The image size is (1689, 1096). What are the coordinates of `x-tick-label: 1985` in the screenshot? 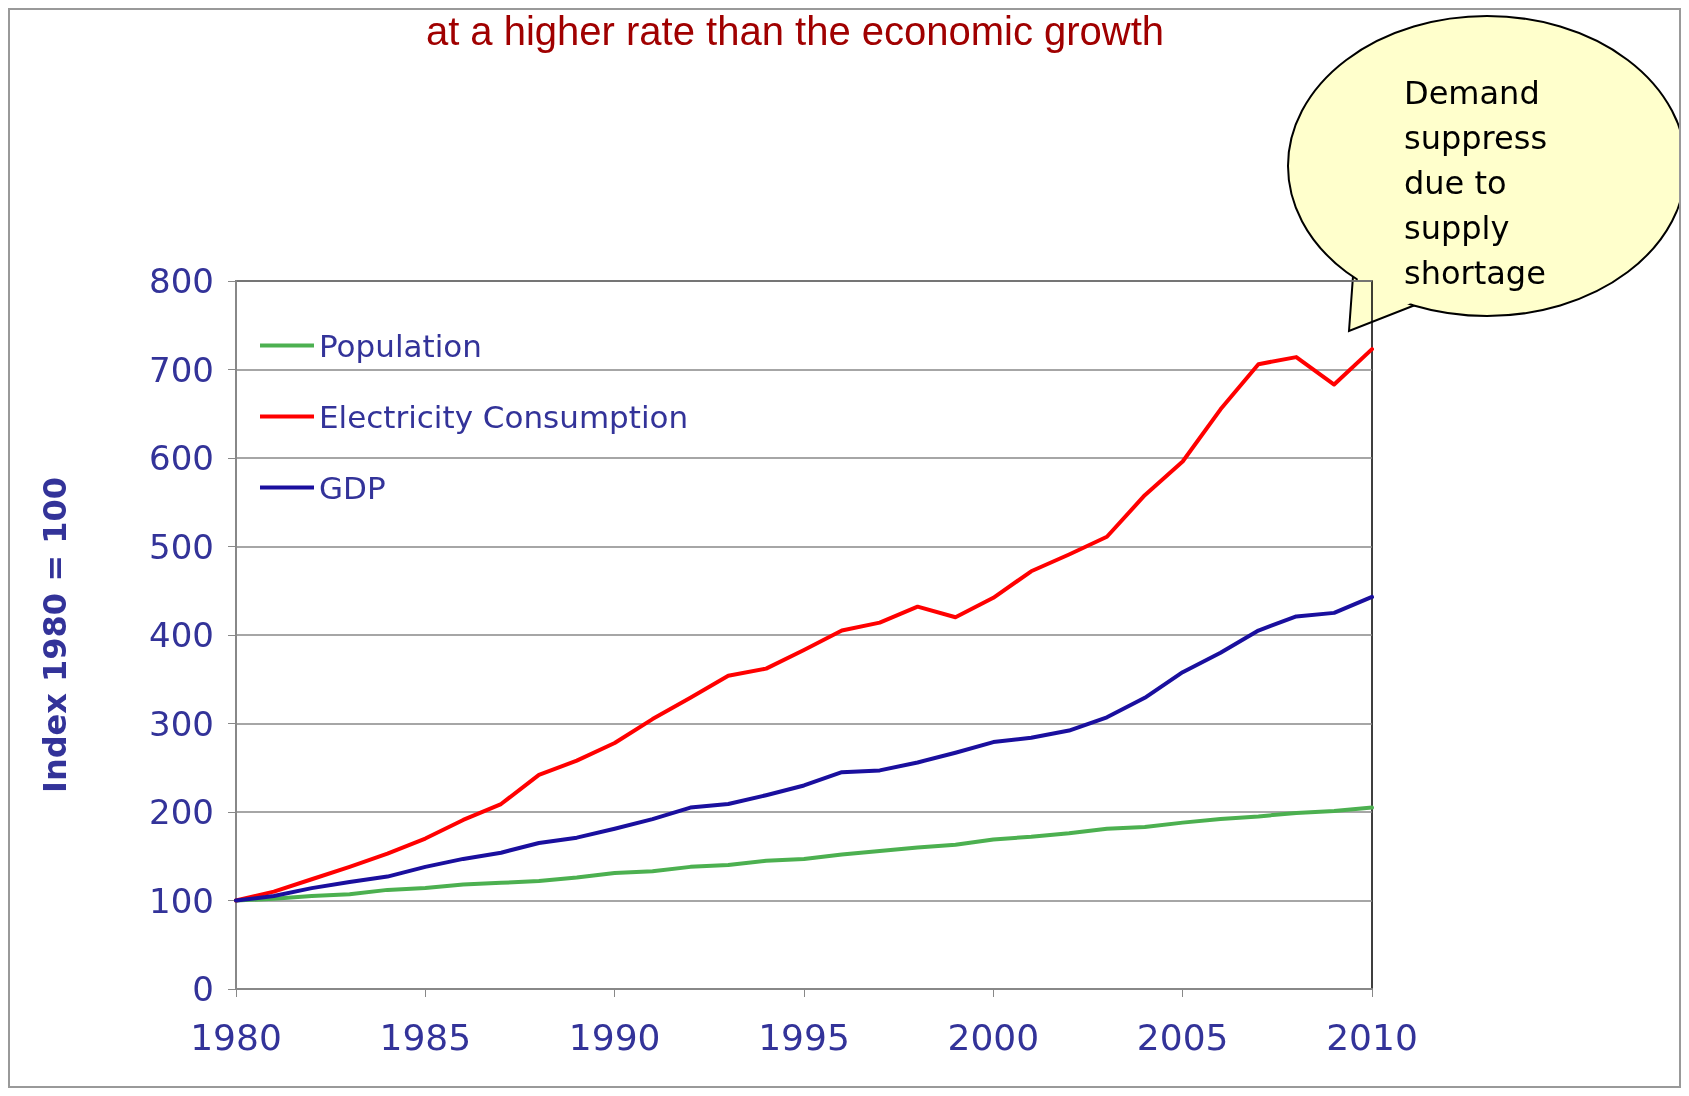 It's located at (425, 1037).